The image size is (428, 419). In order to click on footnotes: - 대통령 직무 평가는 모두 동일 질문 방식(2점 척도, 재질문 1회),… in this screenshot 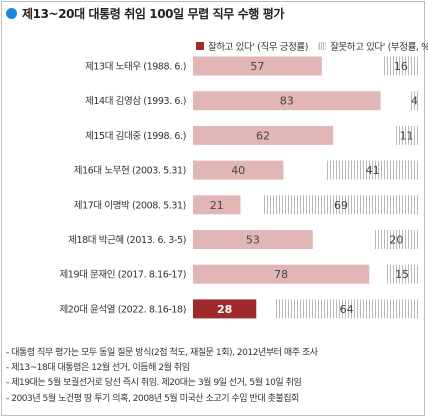, I will do `click(162, 376)`.